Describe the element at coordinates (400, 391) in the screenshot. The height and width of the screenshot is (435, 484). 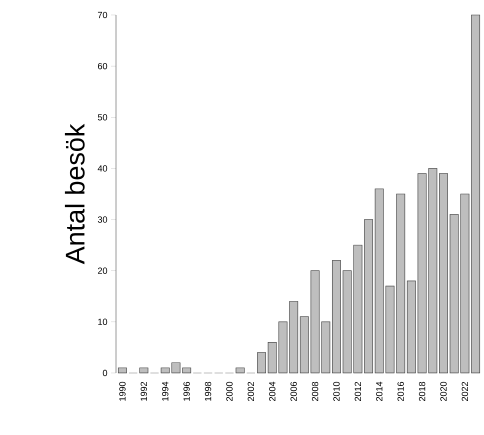
I see `x-tick-label: 2016` at that location.